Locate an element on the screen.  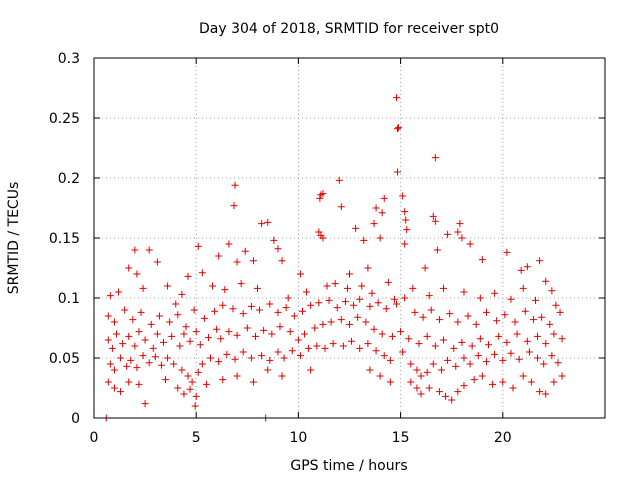
x-axis-label: GPS time / hours is located at coordinates (348, 466).